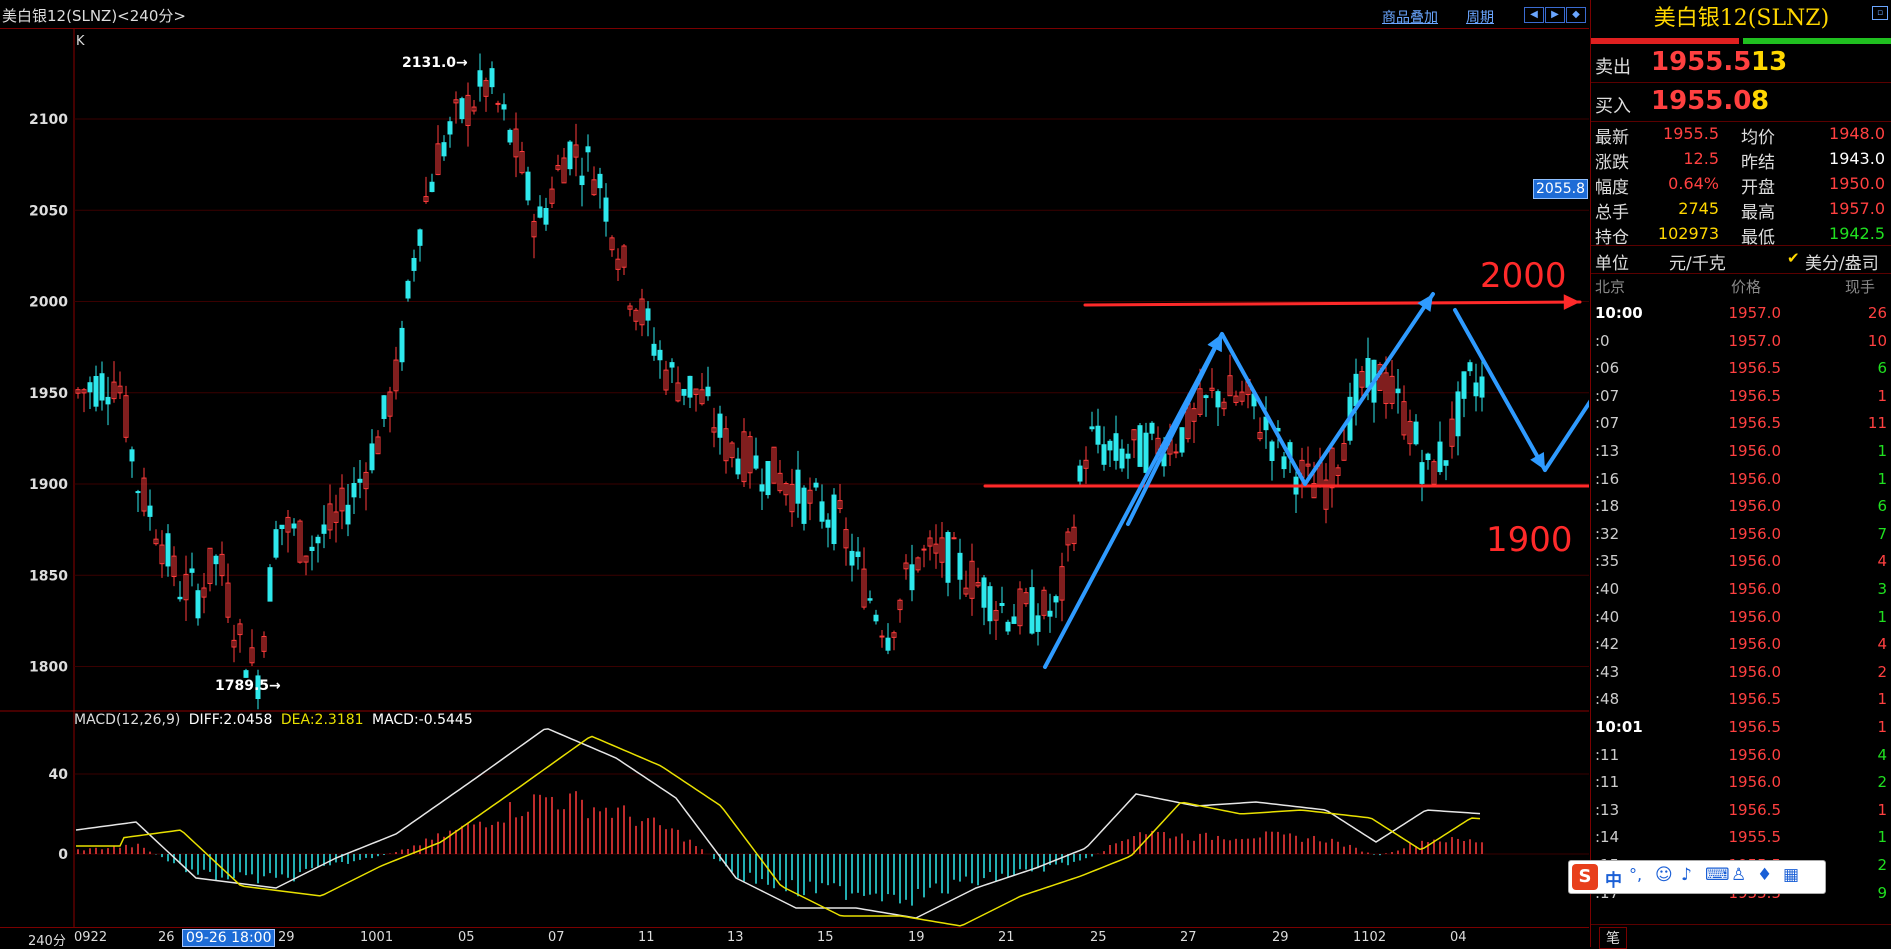 Image resolution: width=1891 pixels, height=949 pixels. What do you see at coordinates (229, 938) in the screenshot?
I see `cursor-time-label: 09-26 18:00` at bounding box center [229, 938].